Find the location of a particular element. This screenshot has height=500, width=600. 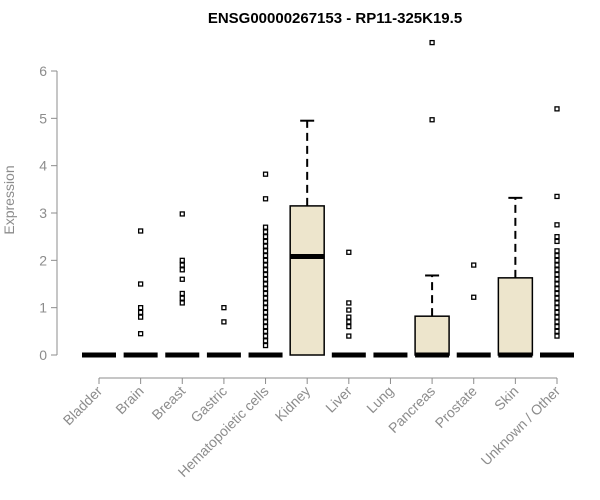

y-tick-label: 0 is located at coordinates (43, 355).